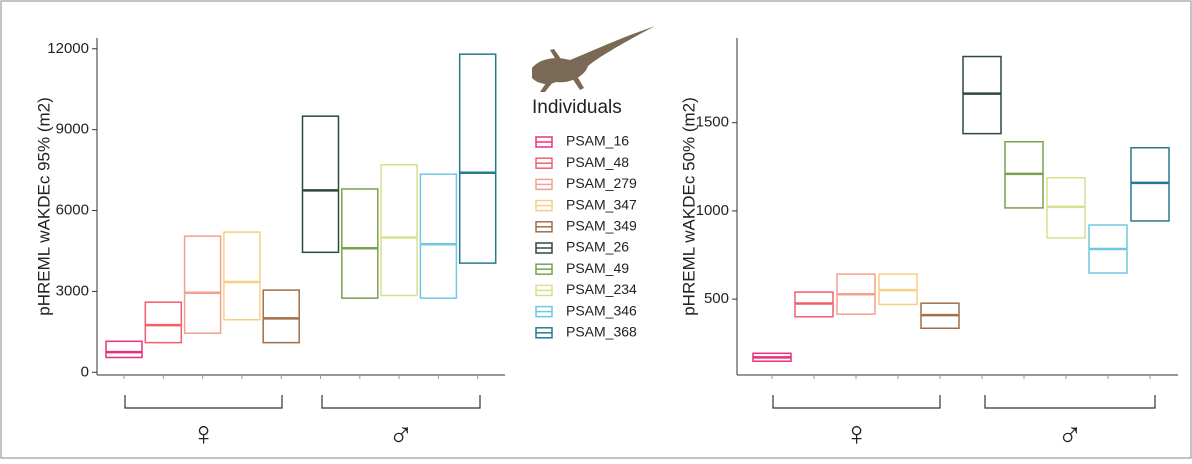  Describe the element at coordinates (597, 141) in the screenshot. I see `legend-label: PSAM_16` at that location.